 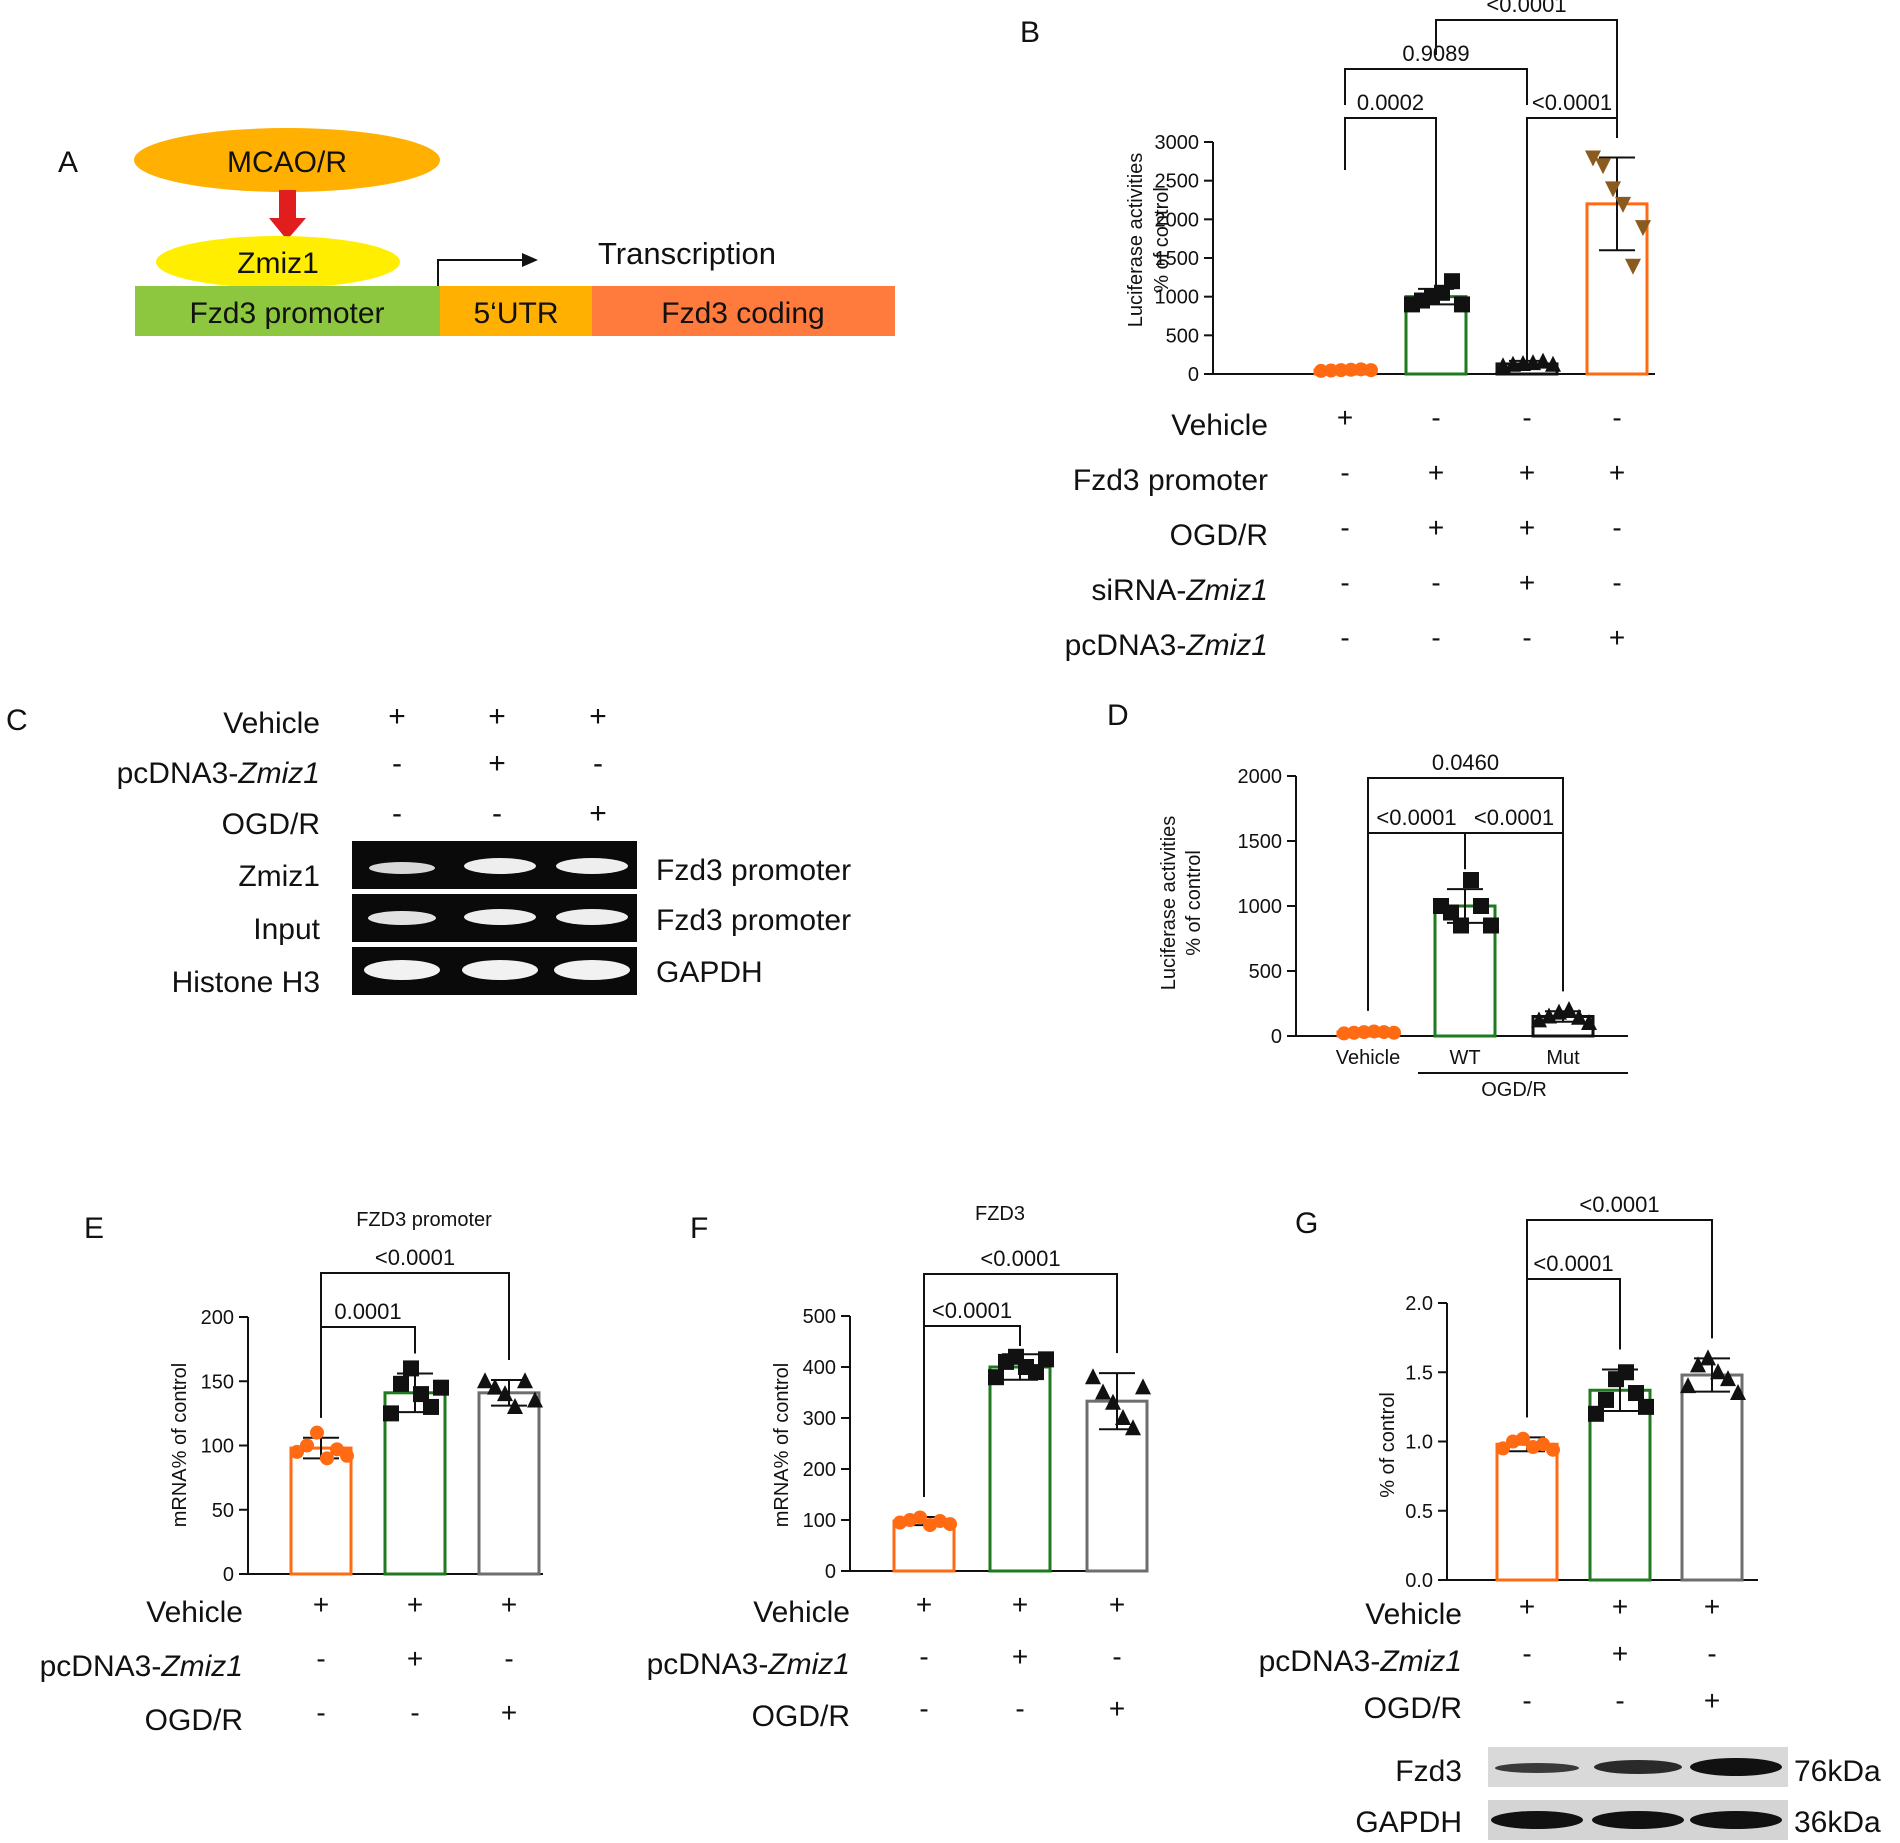 What do you see at coordinates (286, 929) in the screenshot?
I see `gel-left-label-input: Input` at bounding box center [286, 929].